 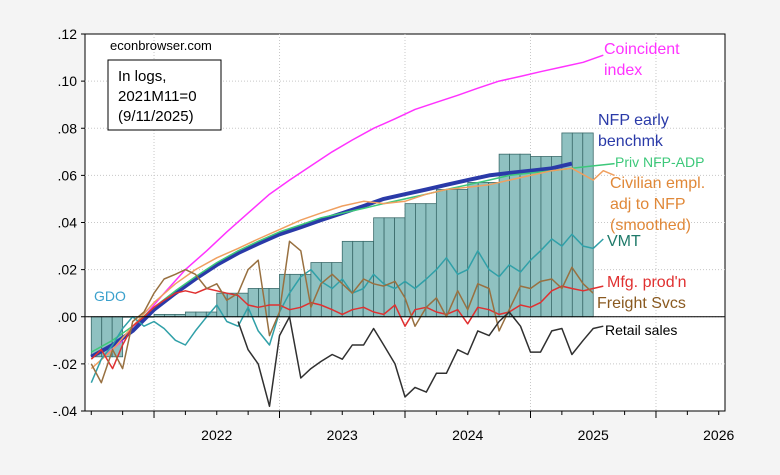 I want to click on x-tick-label: 2022, so click(x=216, y=435).